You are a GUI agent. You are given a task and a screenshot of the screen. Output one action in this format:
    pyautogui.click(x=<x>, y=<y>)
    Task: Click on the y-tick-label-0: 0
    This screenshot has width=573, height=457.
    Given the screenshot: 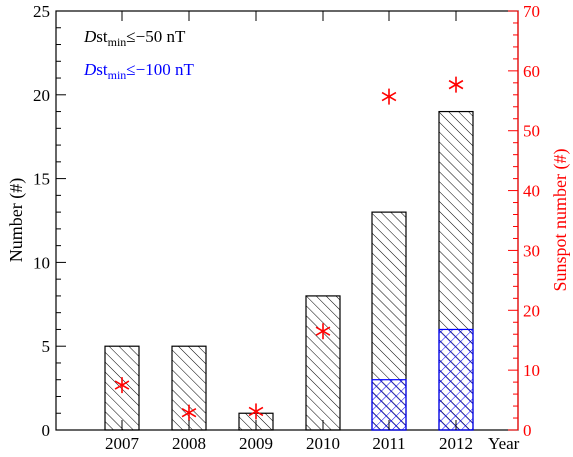 What is the action you would take?
    pyautogui.click(x=46, y=430)
    